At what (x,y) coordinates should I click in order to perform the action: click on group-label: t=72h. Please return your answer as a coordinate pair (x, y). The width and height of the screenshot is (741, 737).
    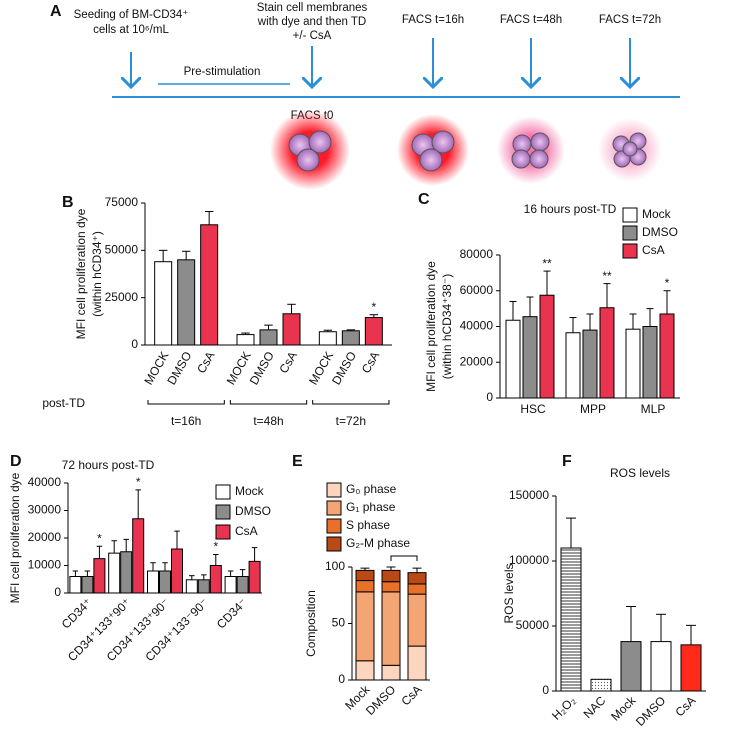
    Looking at the image, I should click on (351, 421).